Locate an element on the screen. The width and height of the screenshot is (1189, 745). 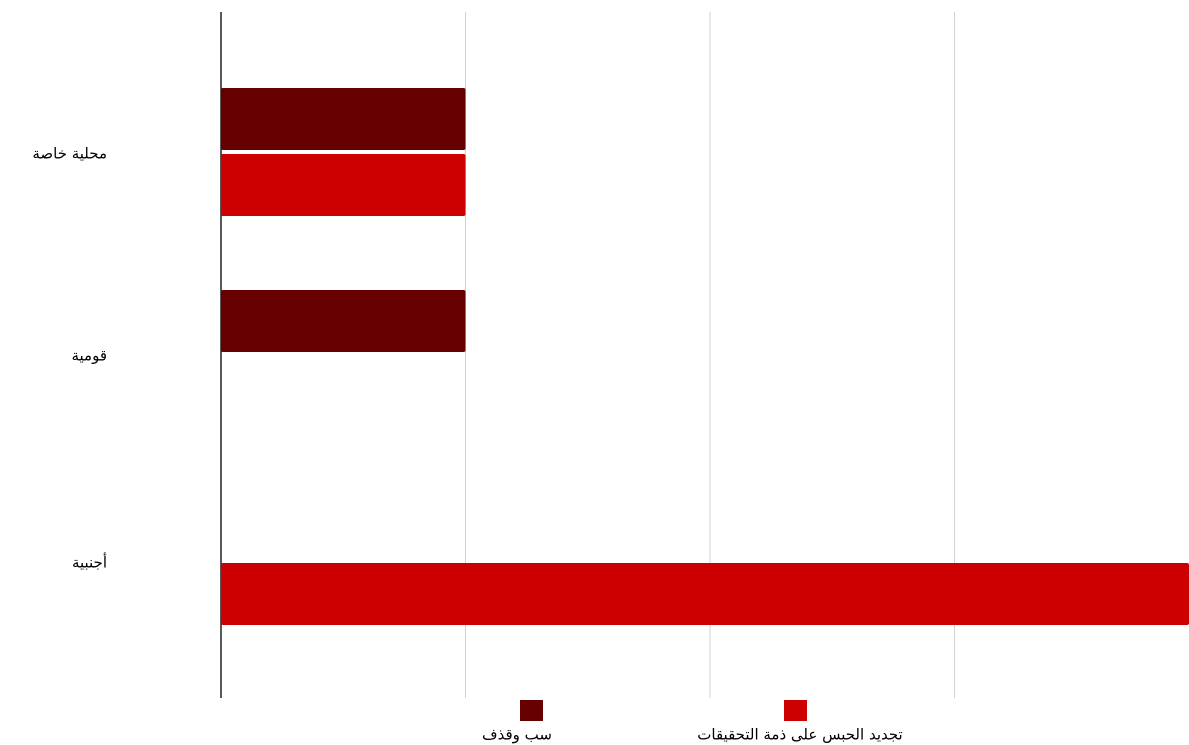
bar-series2-cat3 is located at coordinates (705, 594).